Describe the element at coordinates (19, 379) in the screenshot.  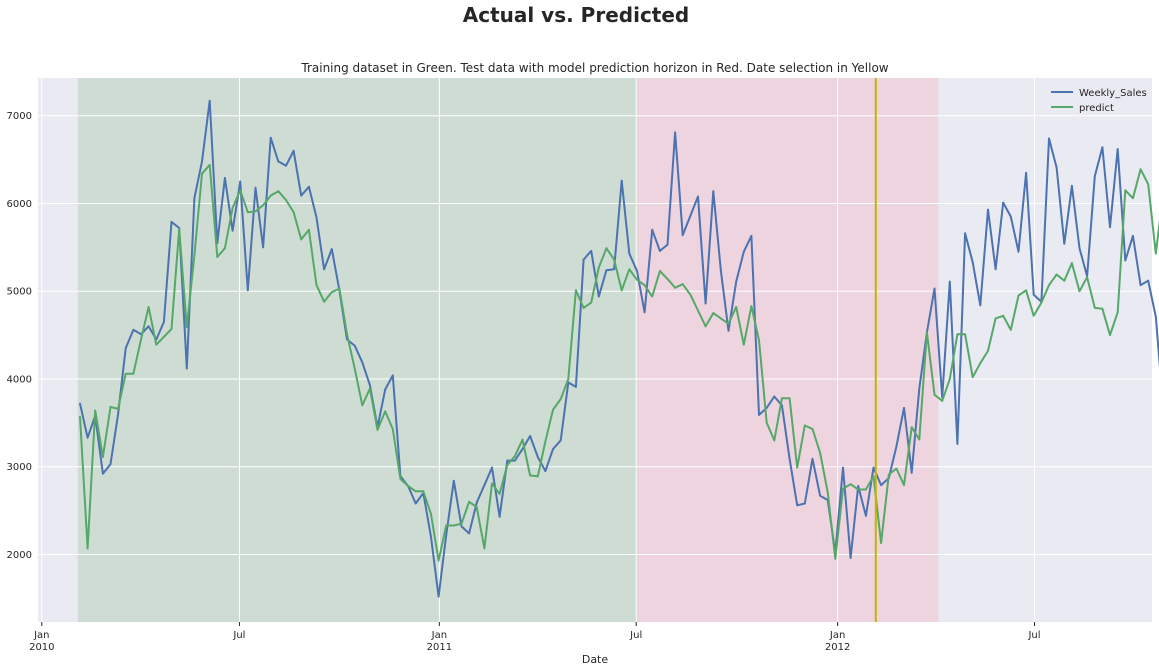
I see `y-tick-label: 4000` at that location.